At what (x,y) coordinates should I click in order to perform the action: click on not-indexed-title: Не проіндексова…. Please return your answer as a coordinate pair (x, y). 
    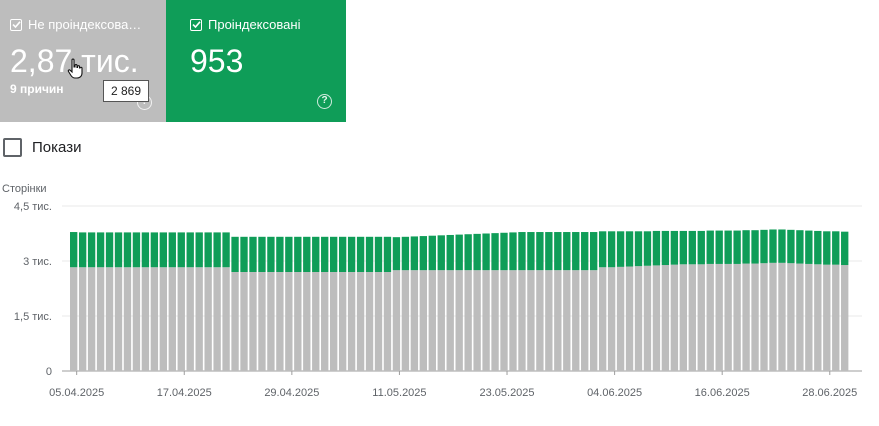
    Looking at the image, I should click on (85, 24).